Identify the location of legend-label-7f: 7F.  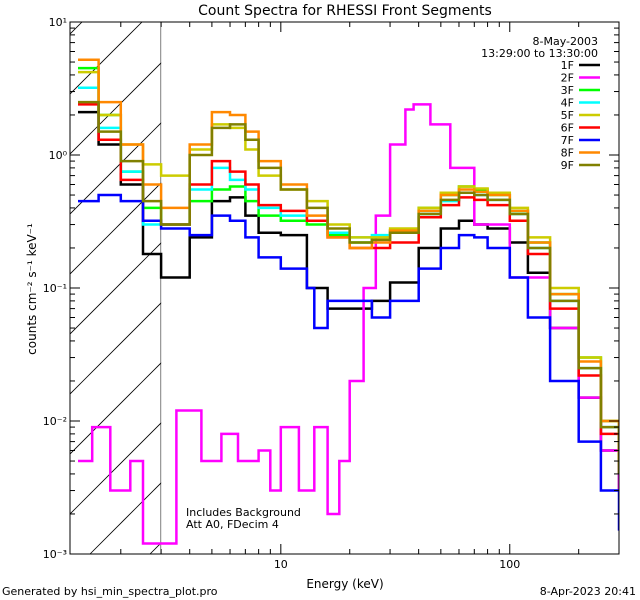
(567, 140).